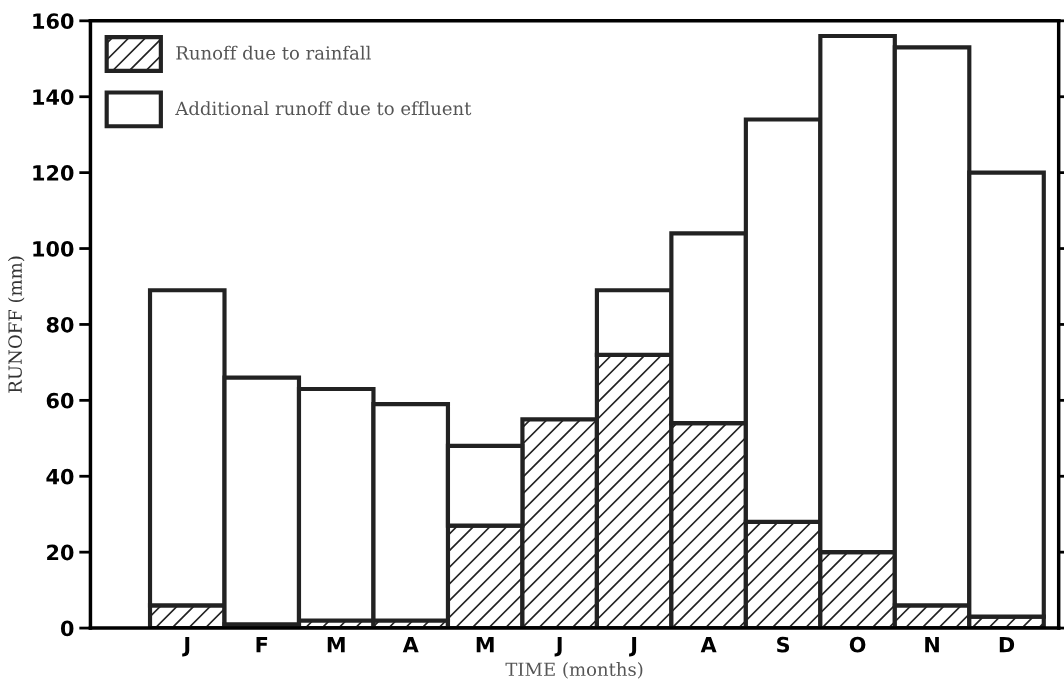 This screenshot has width=1064, height=694. I want to click on legend-label: Runoff due to rainfall, so click(273, 52).